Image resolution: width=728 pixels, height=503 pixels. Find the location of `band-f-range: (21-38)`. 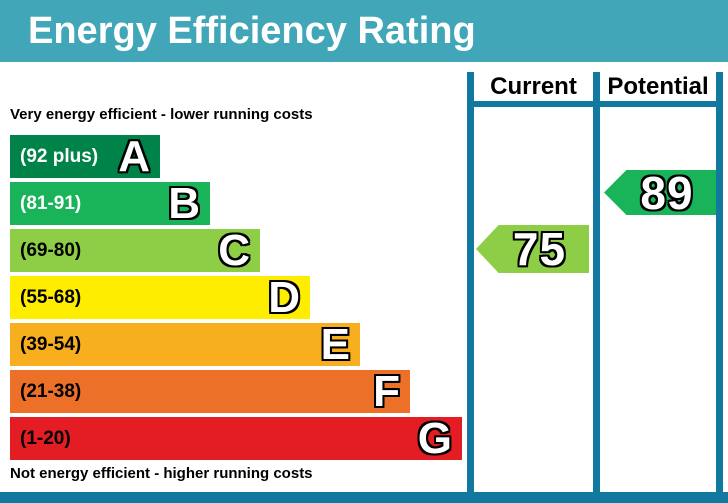

band-f-range: (21-38) is located at coordinates (51, 391).